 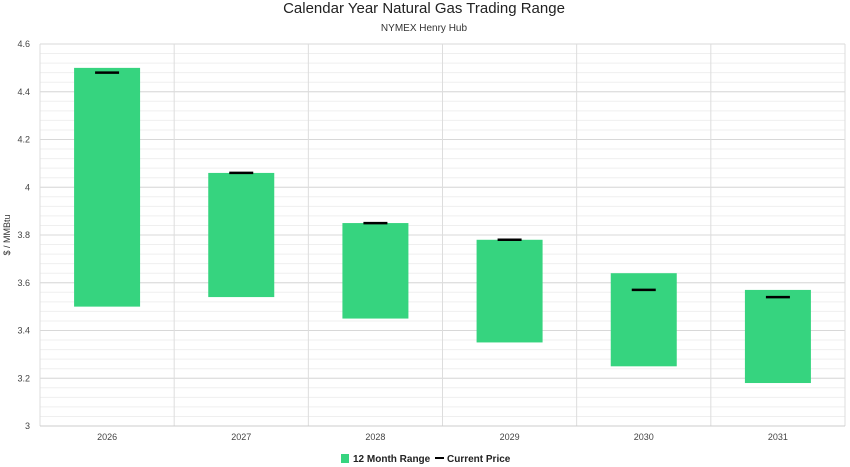 What do you see at coordinates (27, 187) in the screenshot?
I see `y-tick-label: 4` at bounding box center [27, 187].